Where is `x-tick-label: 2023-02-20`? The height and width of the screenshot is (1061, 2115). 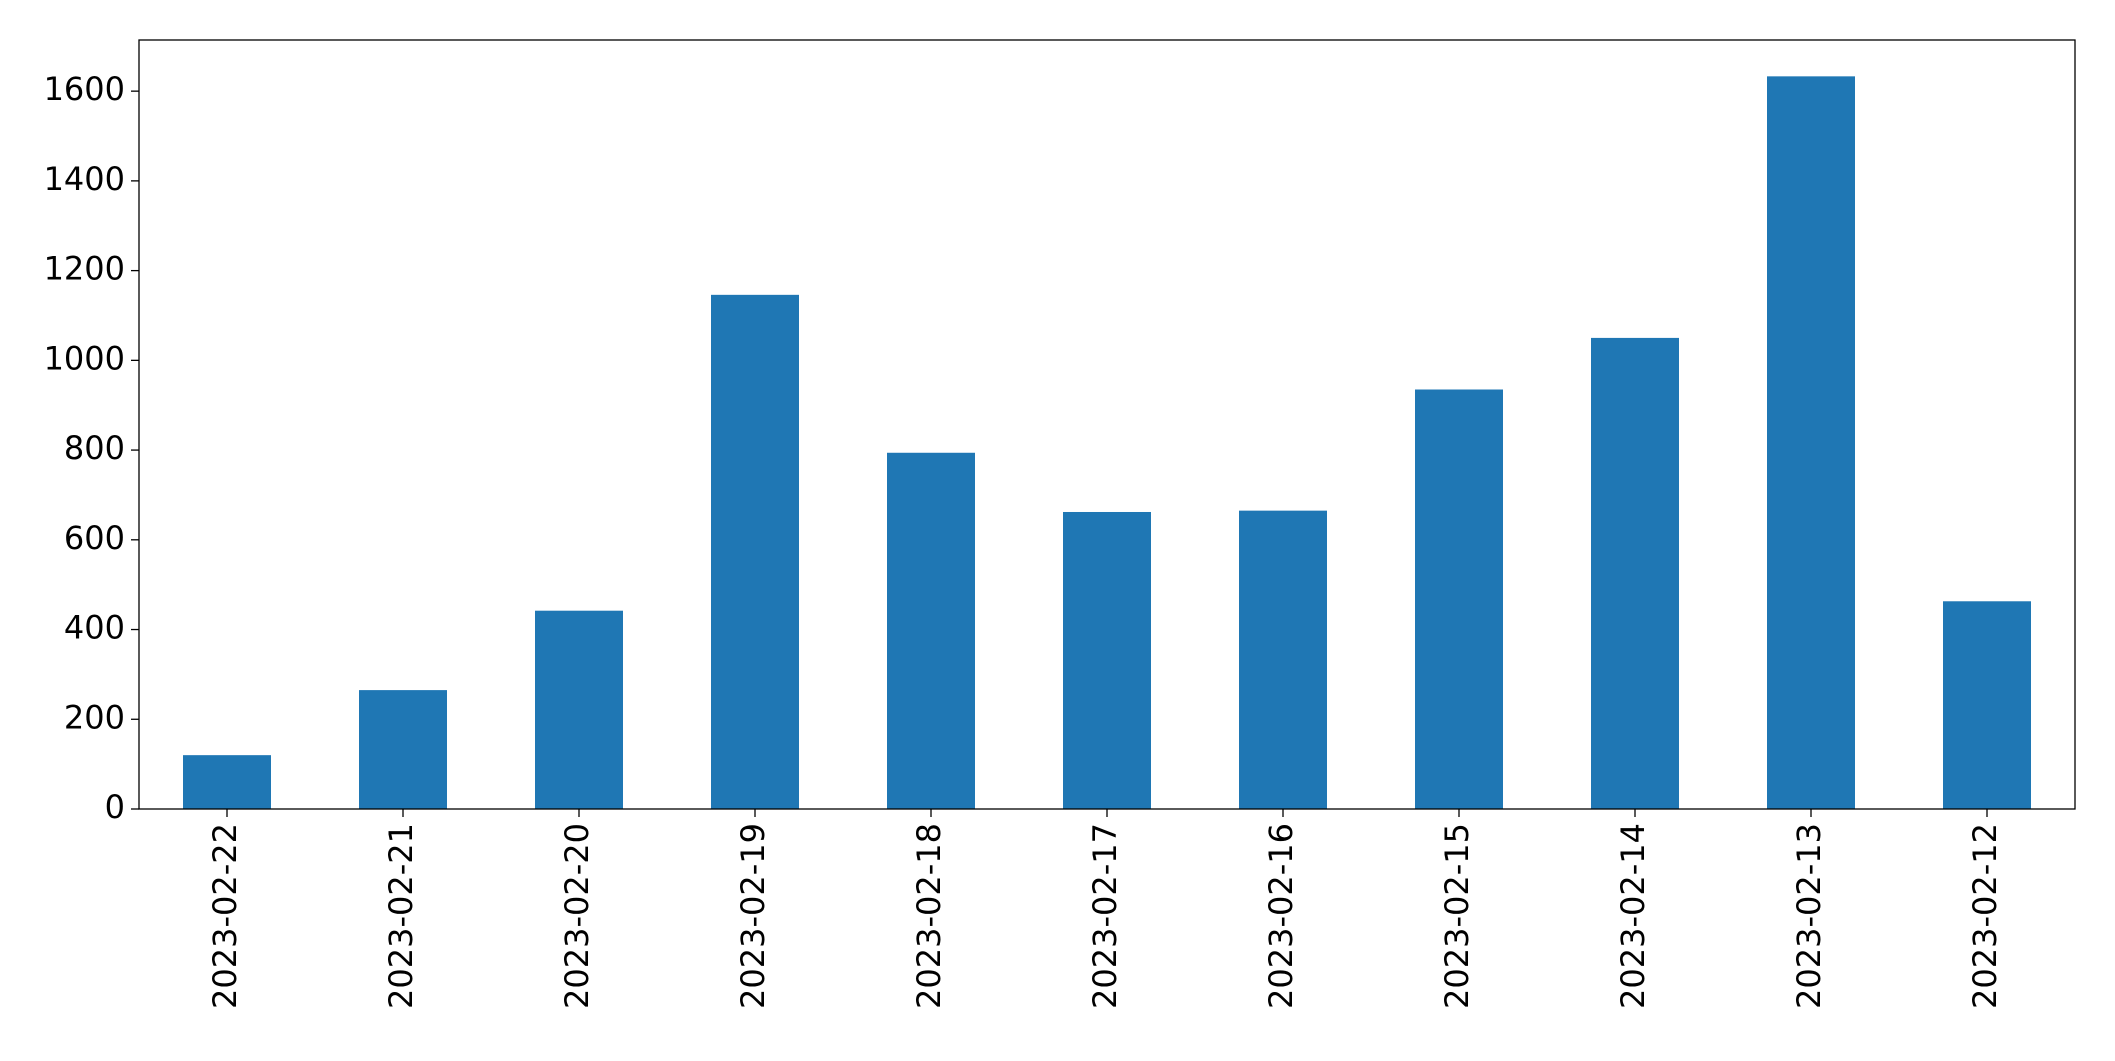 x-tick-label: 2023-02-20 is located at coordinates (577, 916).